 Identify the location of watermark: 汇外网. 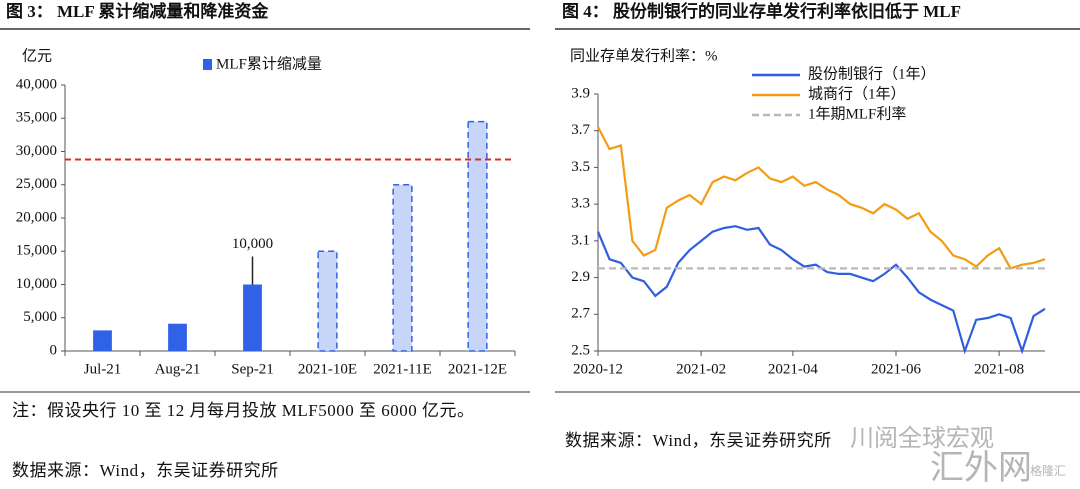
(981, 468).